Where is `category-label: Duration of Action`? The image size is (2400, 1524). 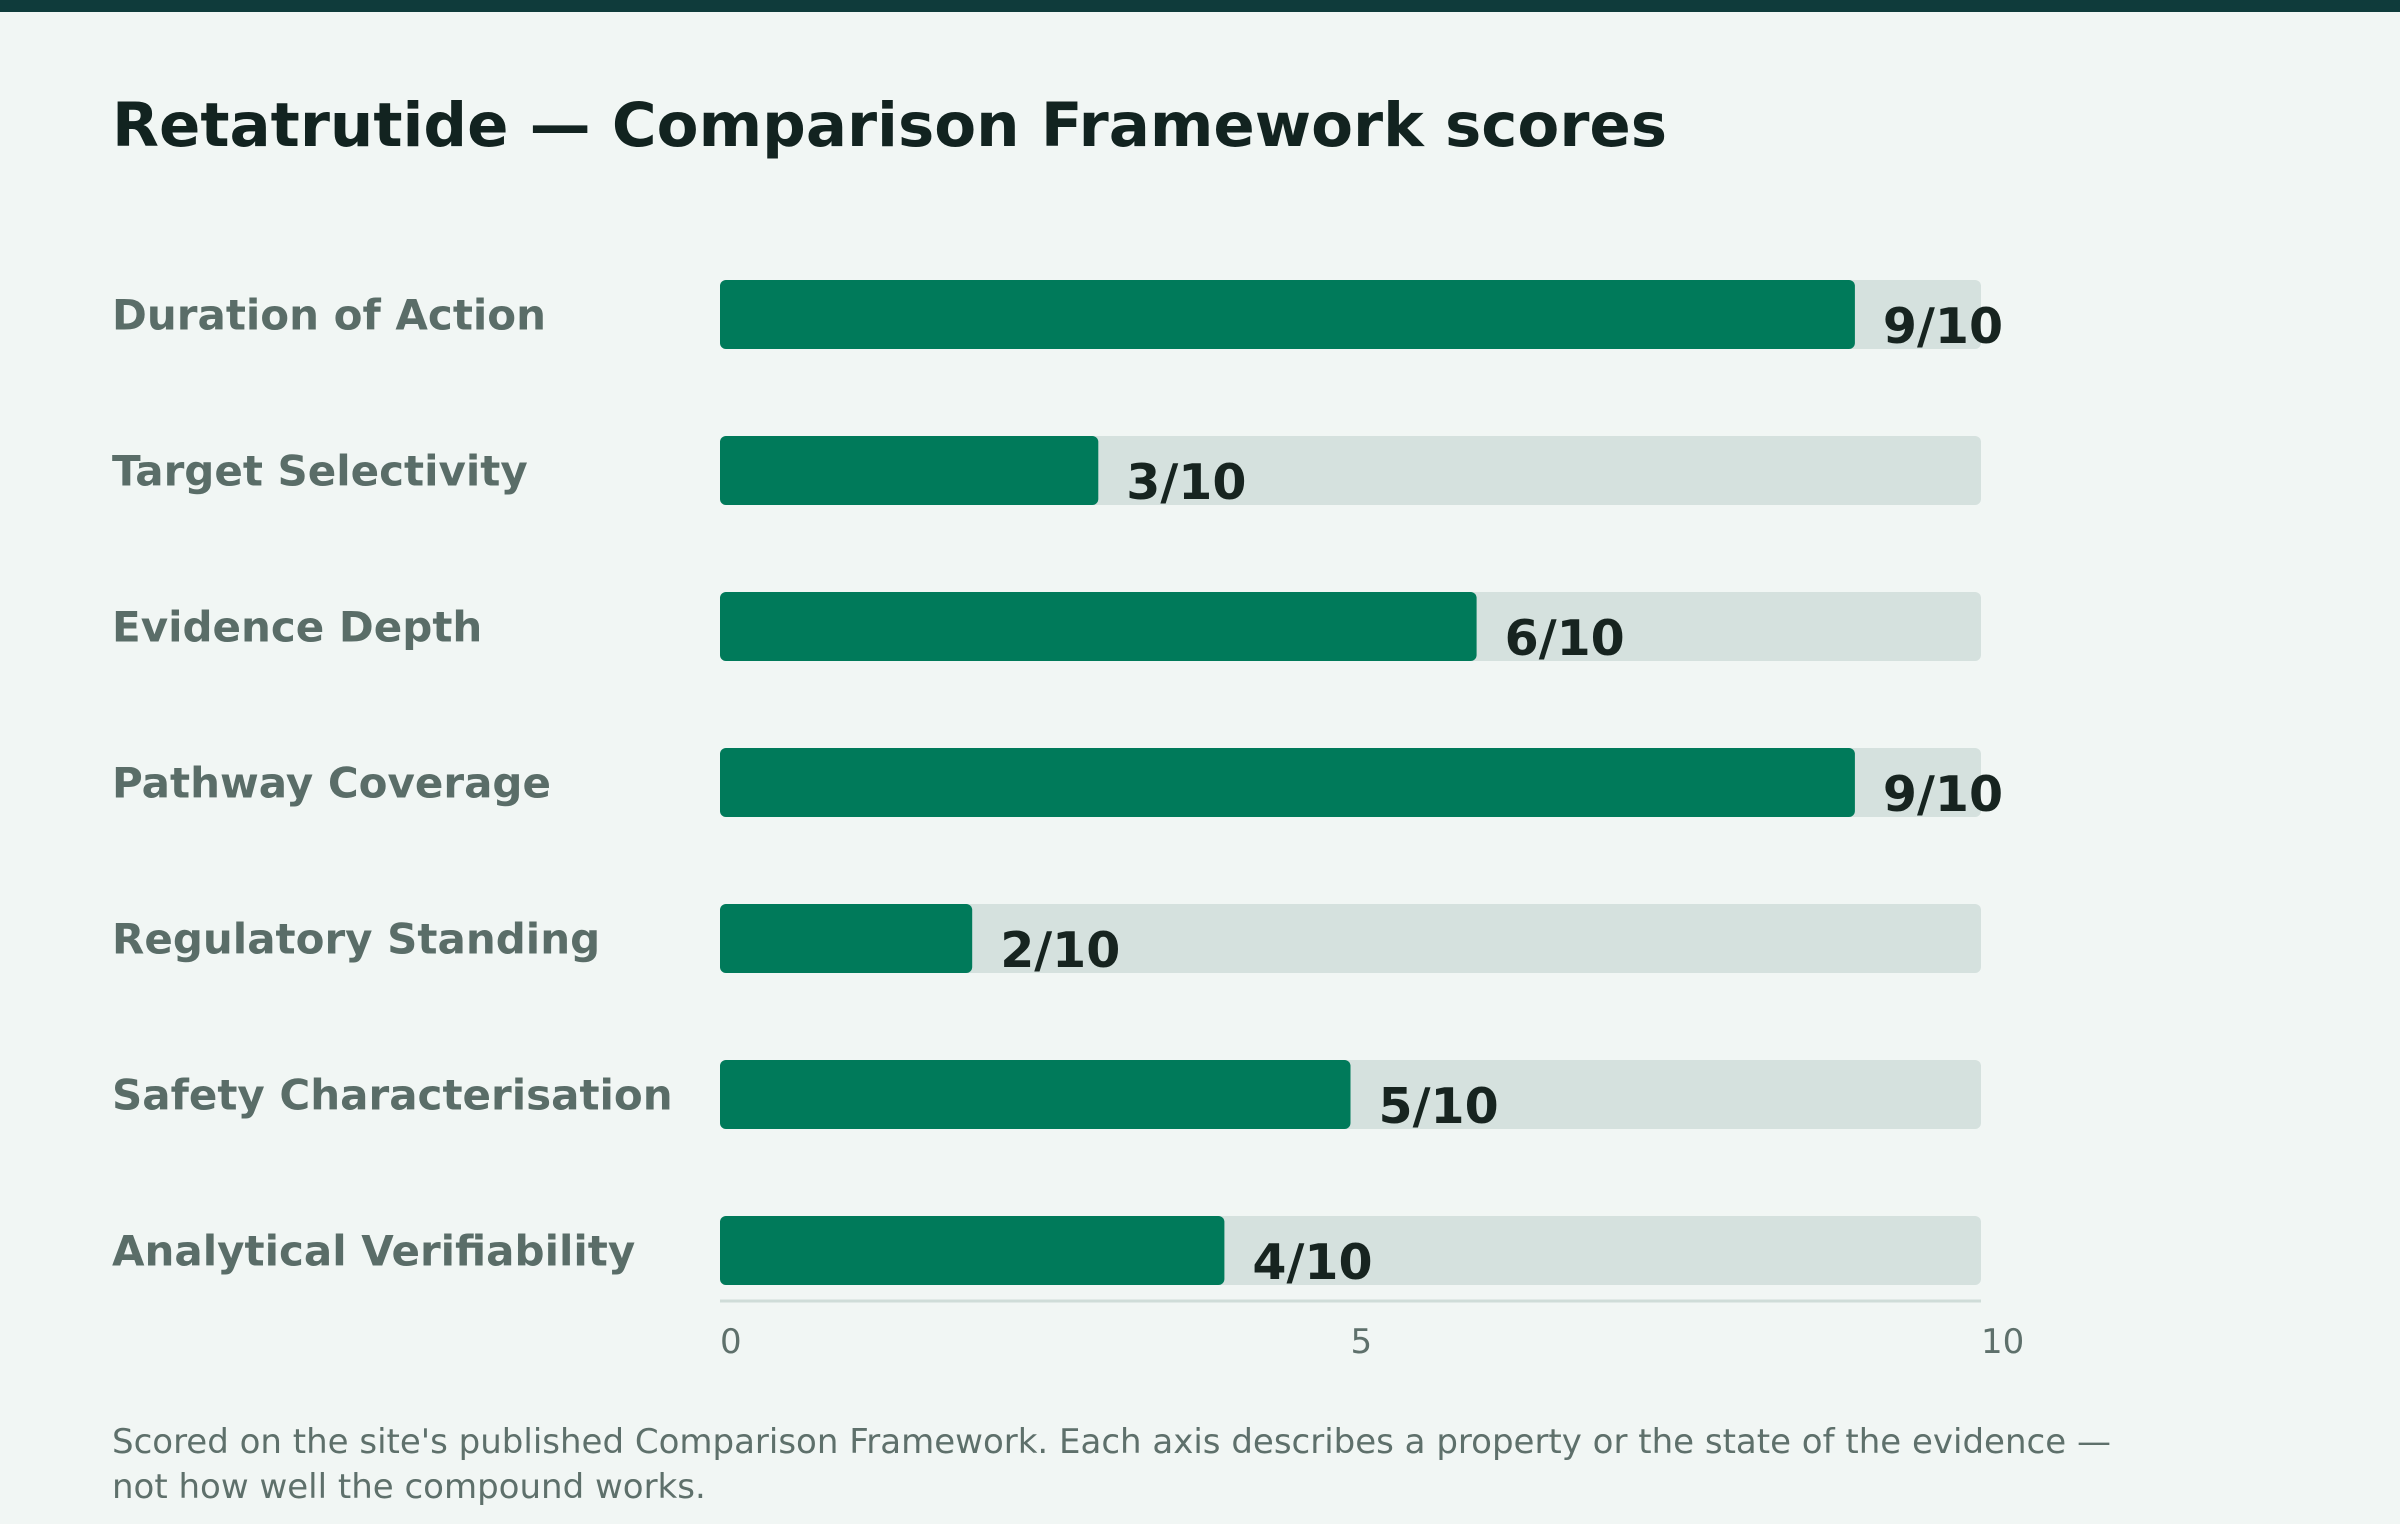 category-label: Duration of Action is located at coordinates (329, 315).